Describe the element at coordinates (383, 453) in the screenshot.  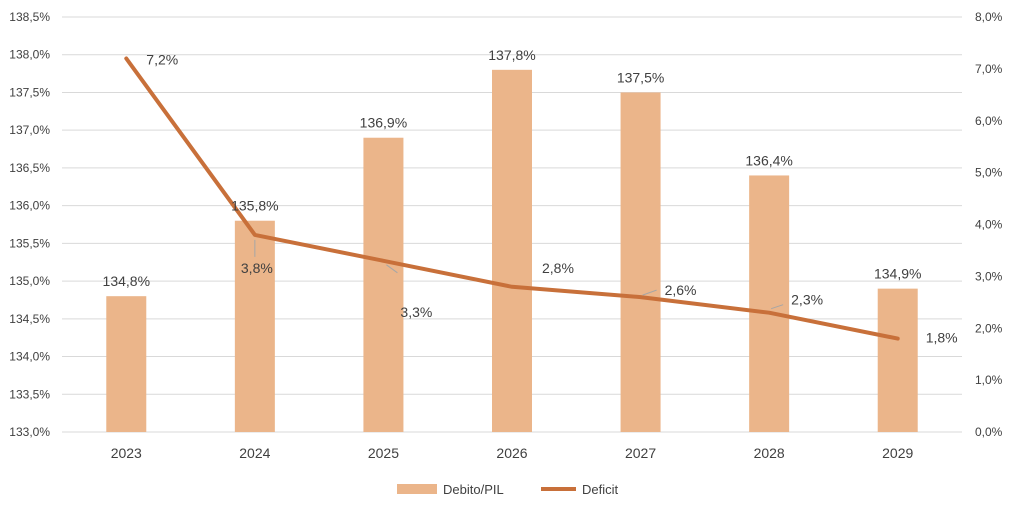
I see `x-tick-label: 2025` at that location.